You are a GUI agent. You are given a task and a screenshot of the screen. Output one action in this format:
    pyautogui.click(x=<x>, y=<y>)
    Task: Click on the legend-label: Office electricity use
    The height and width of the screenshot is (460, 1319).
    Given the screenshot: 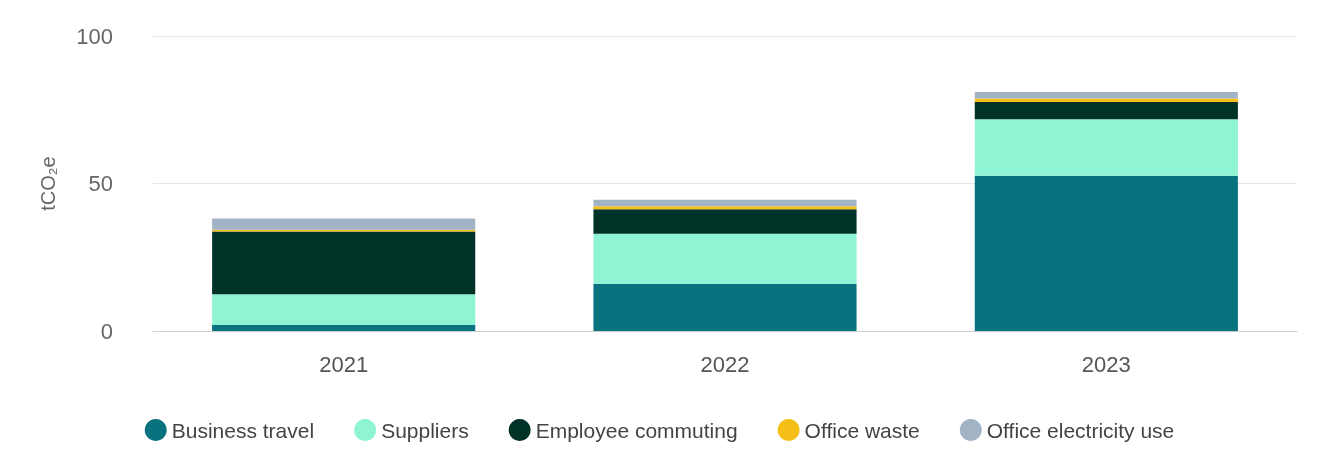 What is the action you would take?
    pyautogui.click(x=1080, y=430)
    